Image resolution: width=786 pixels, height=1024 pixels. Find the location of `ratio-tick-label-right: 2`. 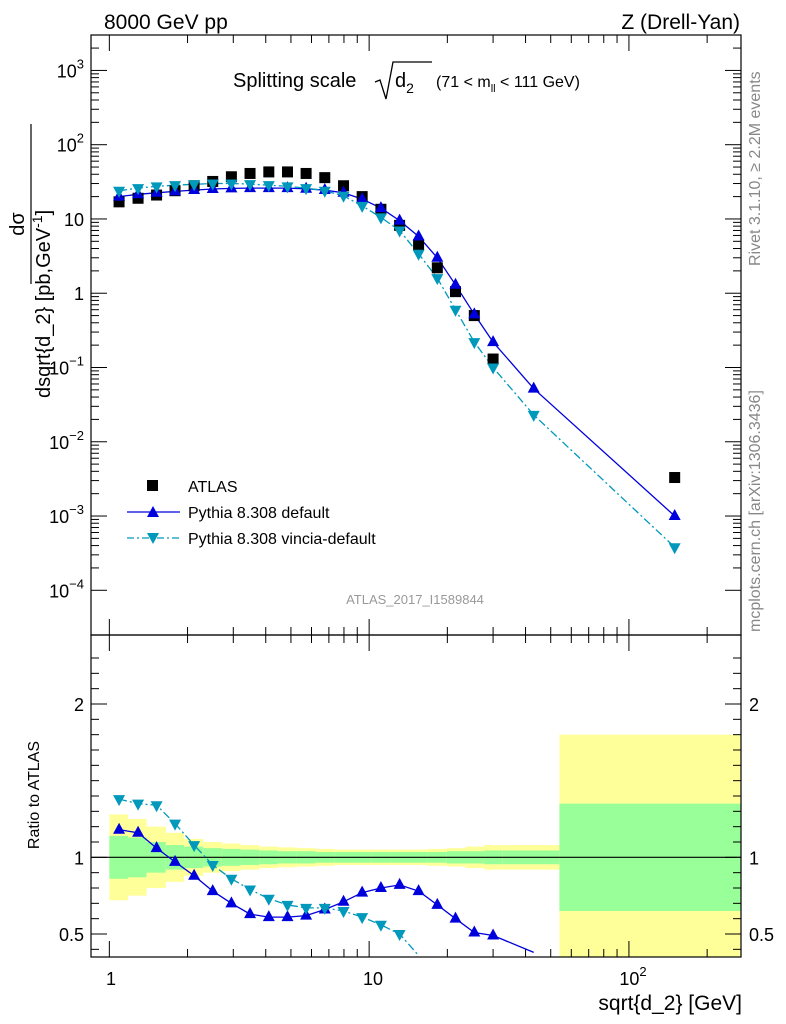

ratio-tick-label-right: 2 is located at coordinates (754, 705).